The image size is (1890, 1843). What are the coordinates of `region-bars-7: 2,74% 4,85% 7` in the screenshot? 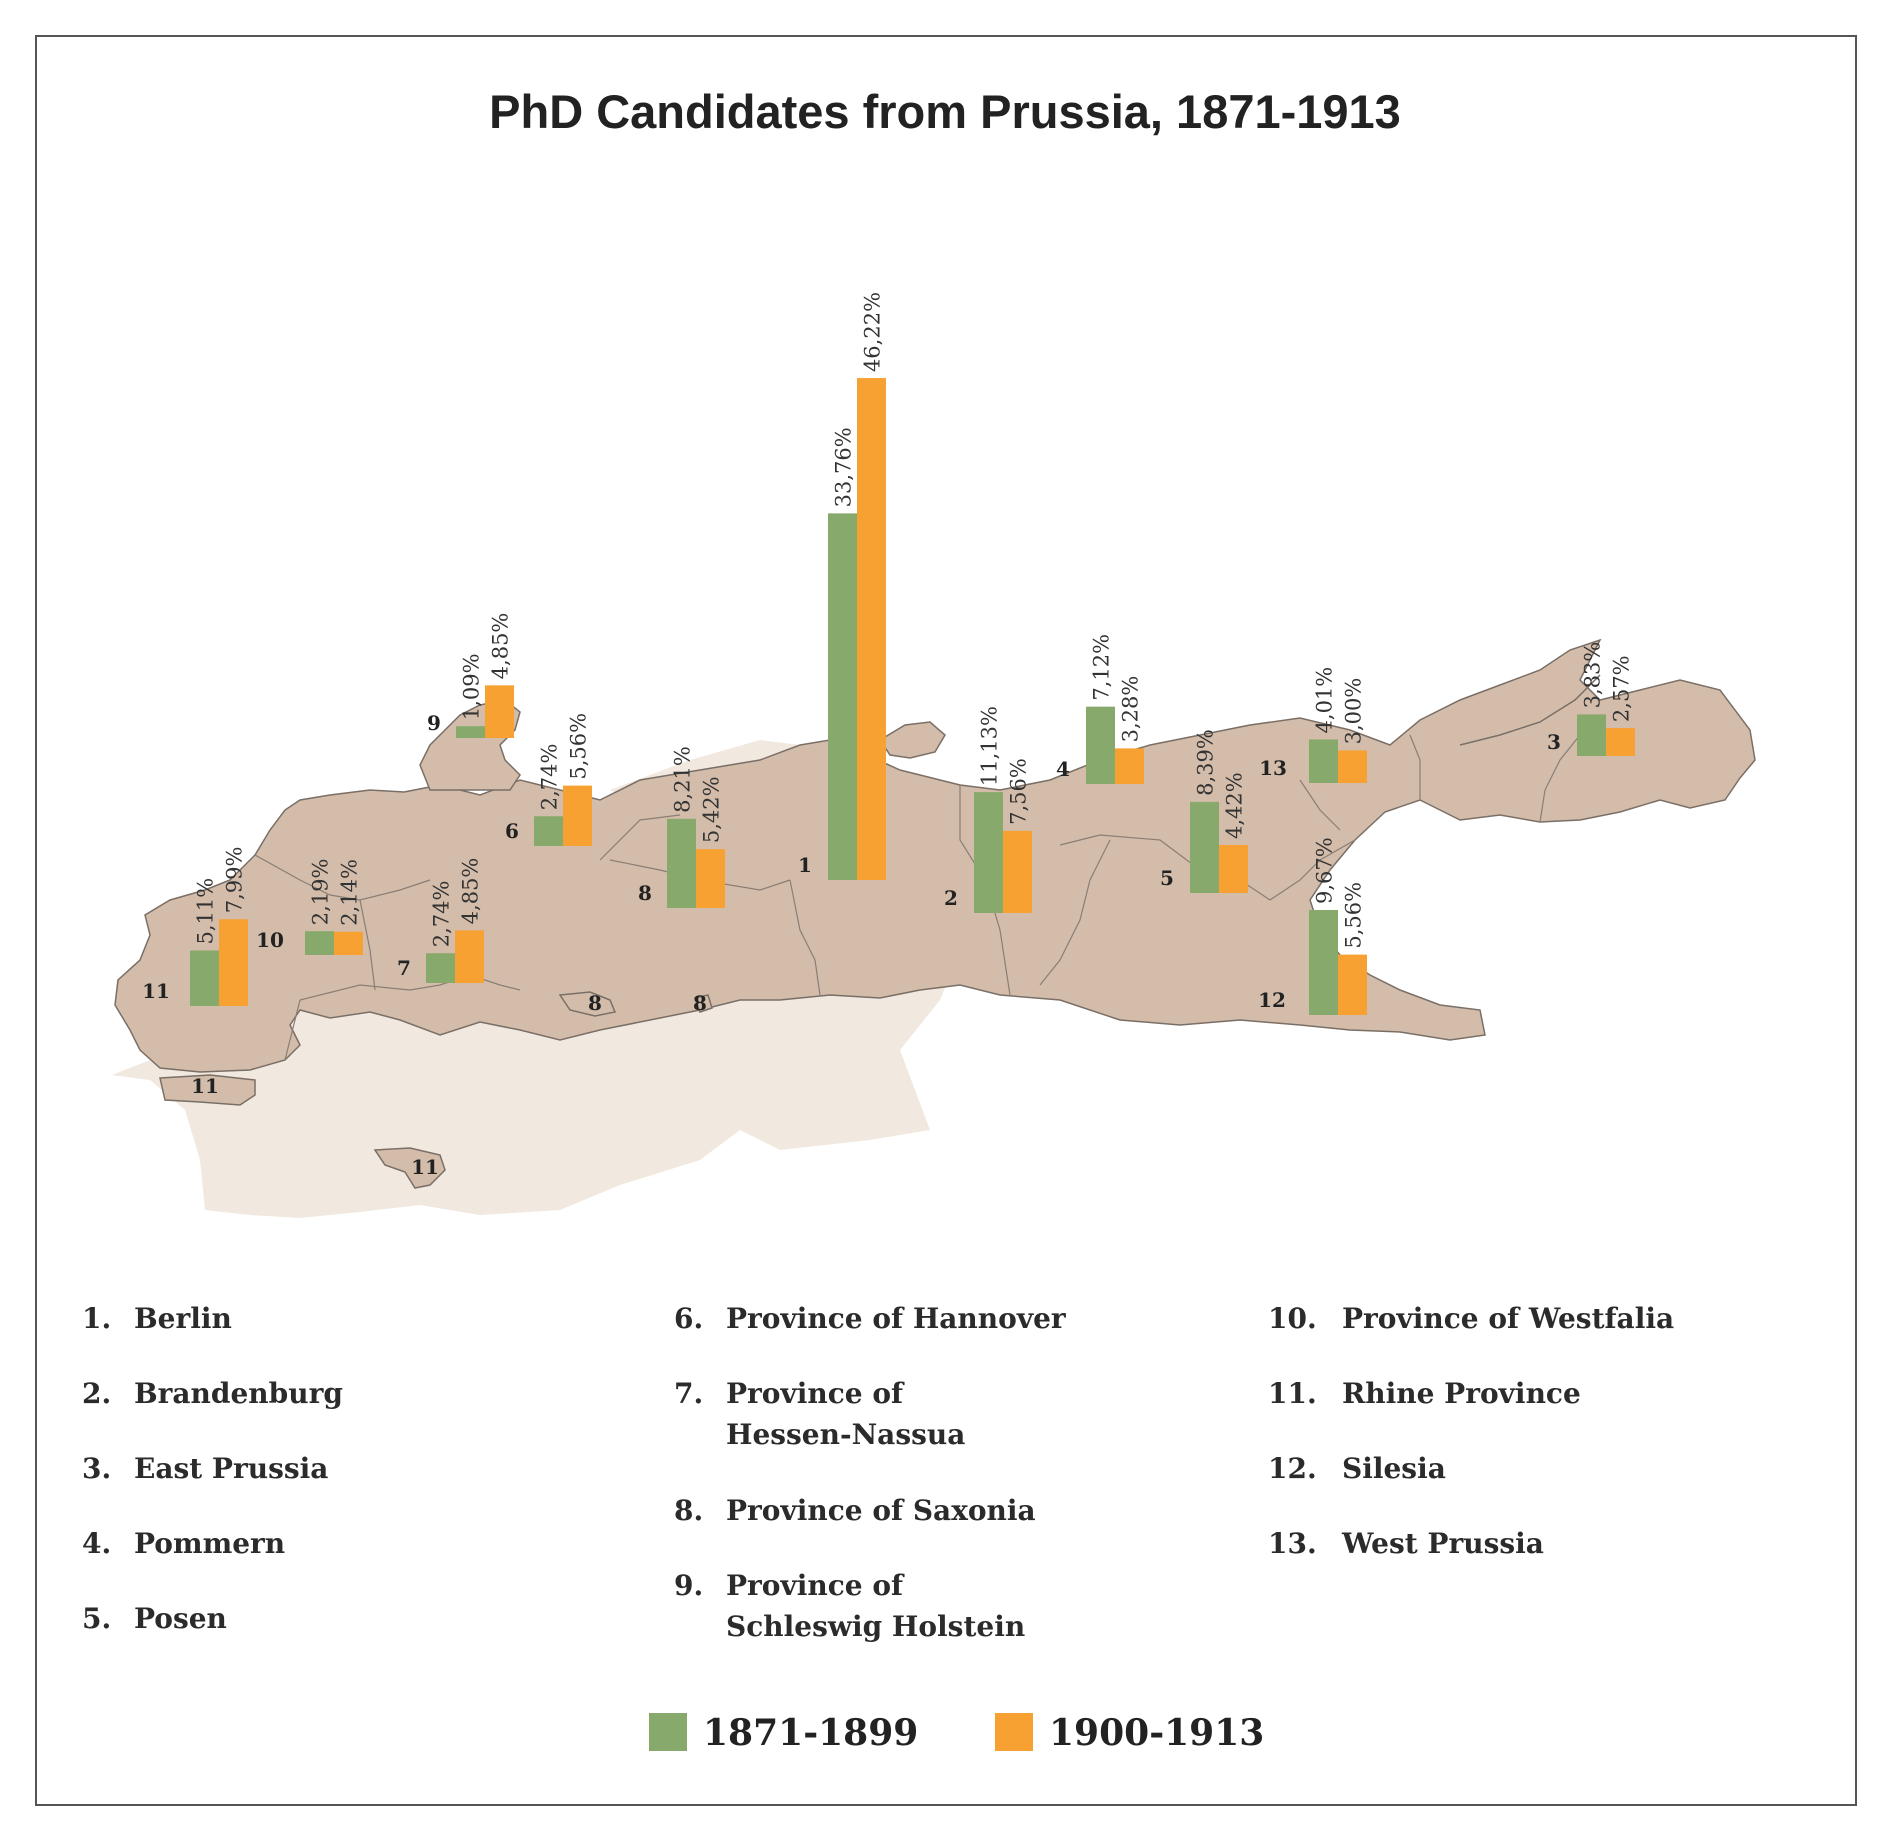 It's located at (440, 920).